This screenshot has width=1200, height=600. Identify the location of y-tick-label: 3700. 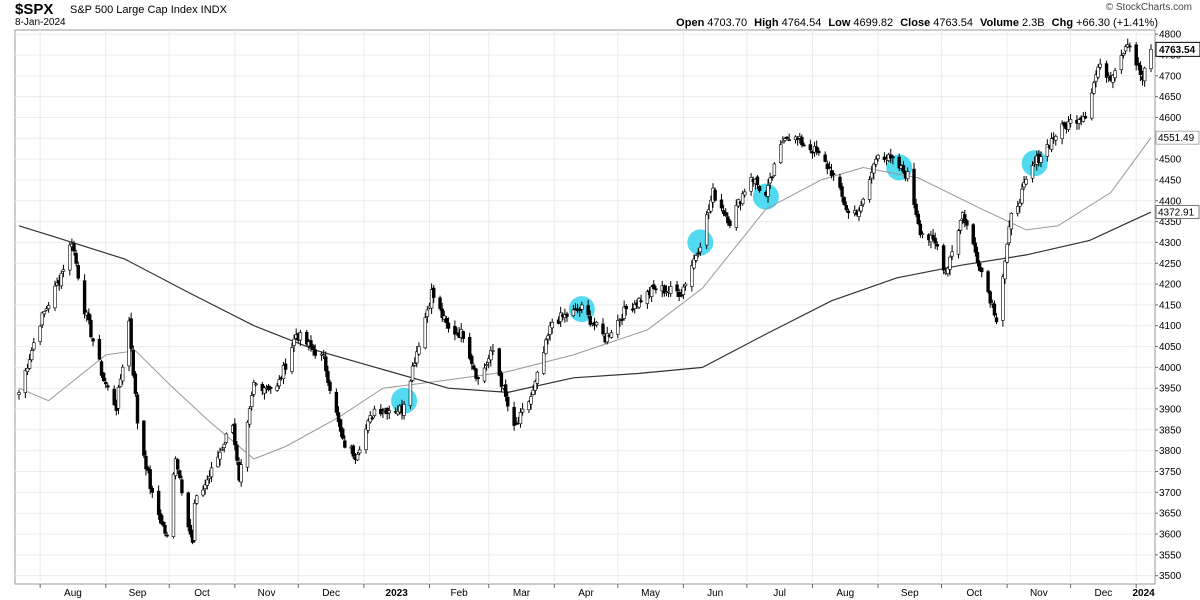
(1170, 493).